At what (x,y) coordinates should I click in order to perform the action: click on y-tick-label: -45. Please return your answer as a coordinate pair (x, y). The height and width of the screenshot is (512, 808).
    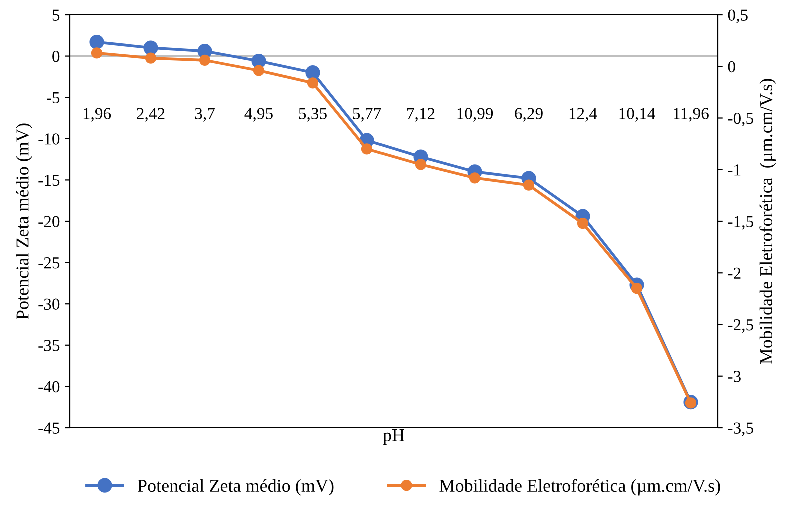
    Looking at the image, I should click on (49, 428).